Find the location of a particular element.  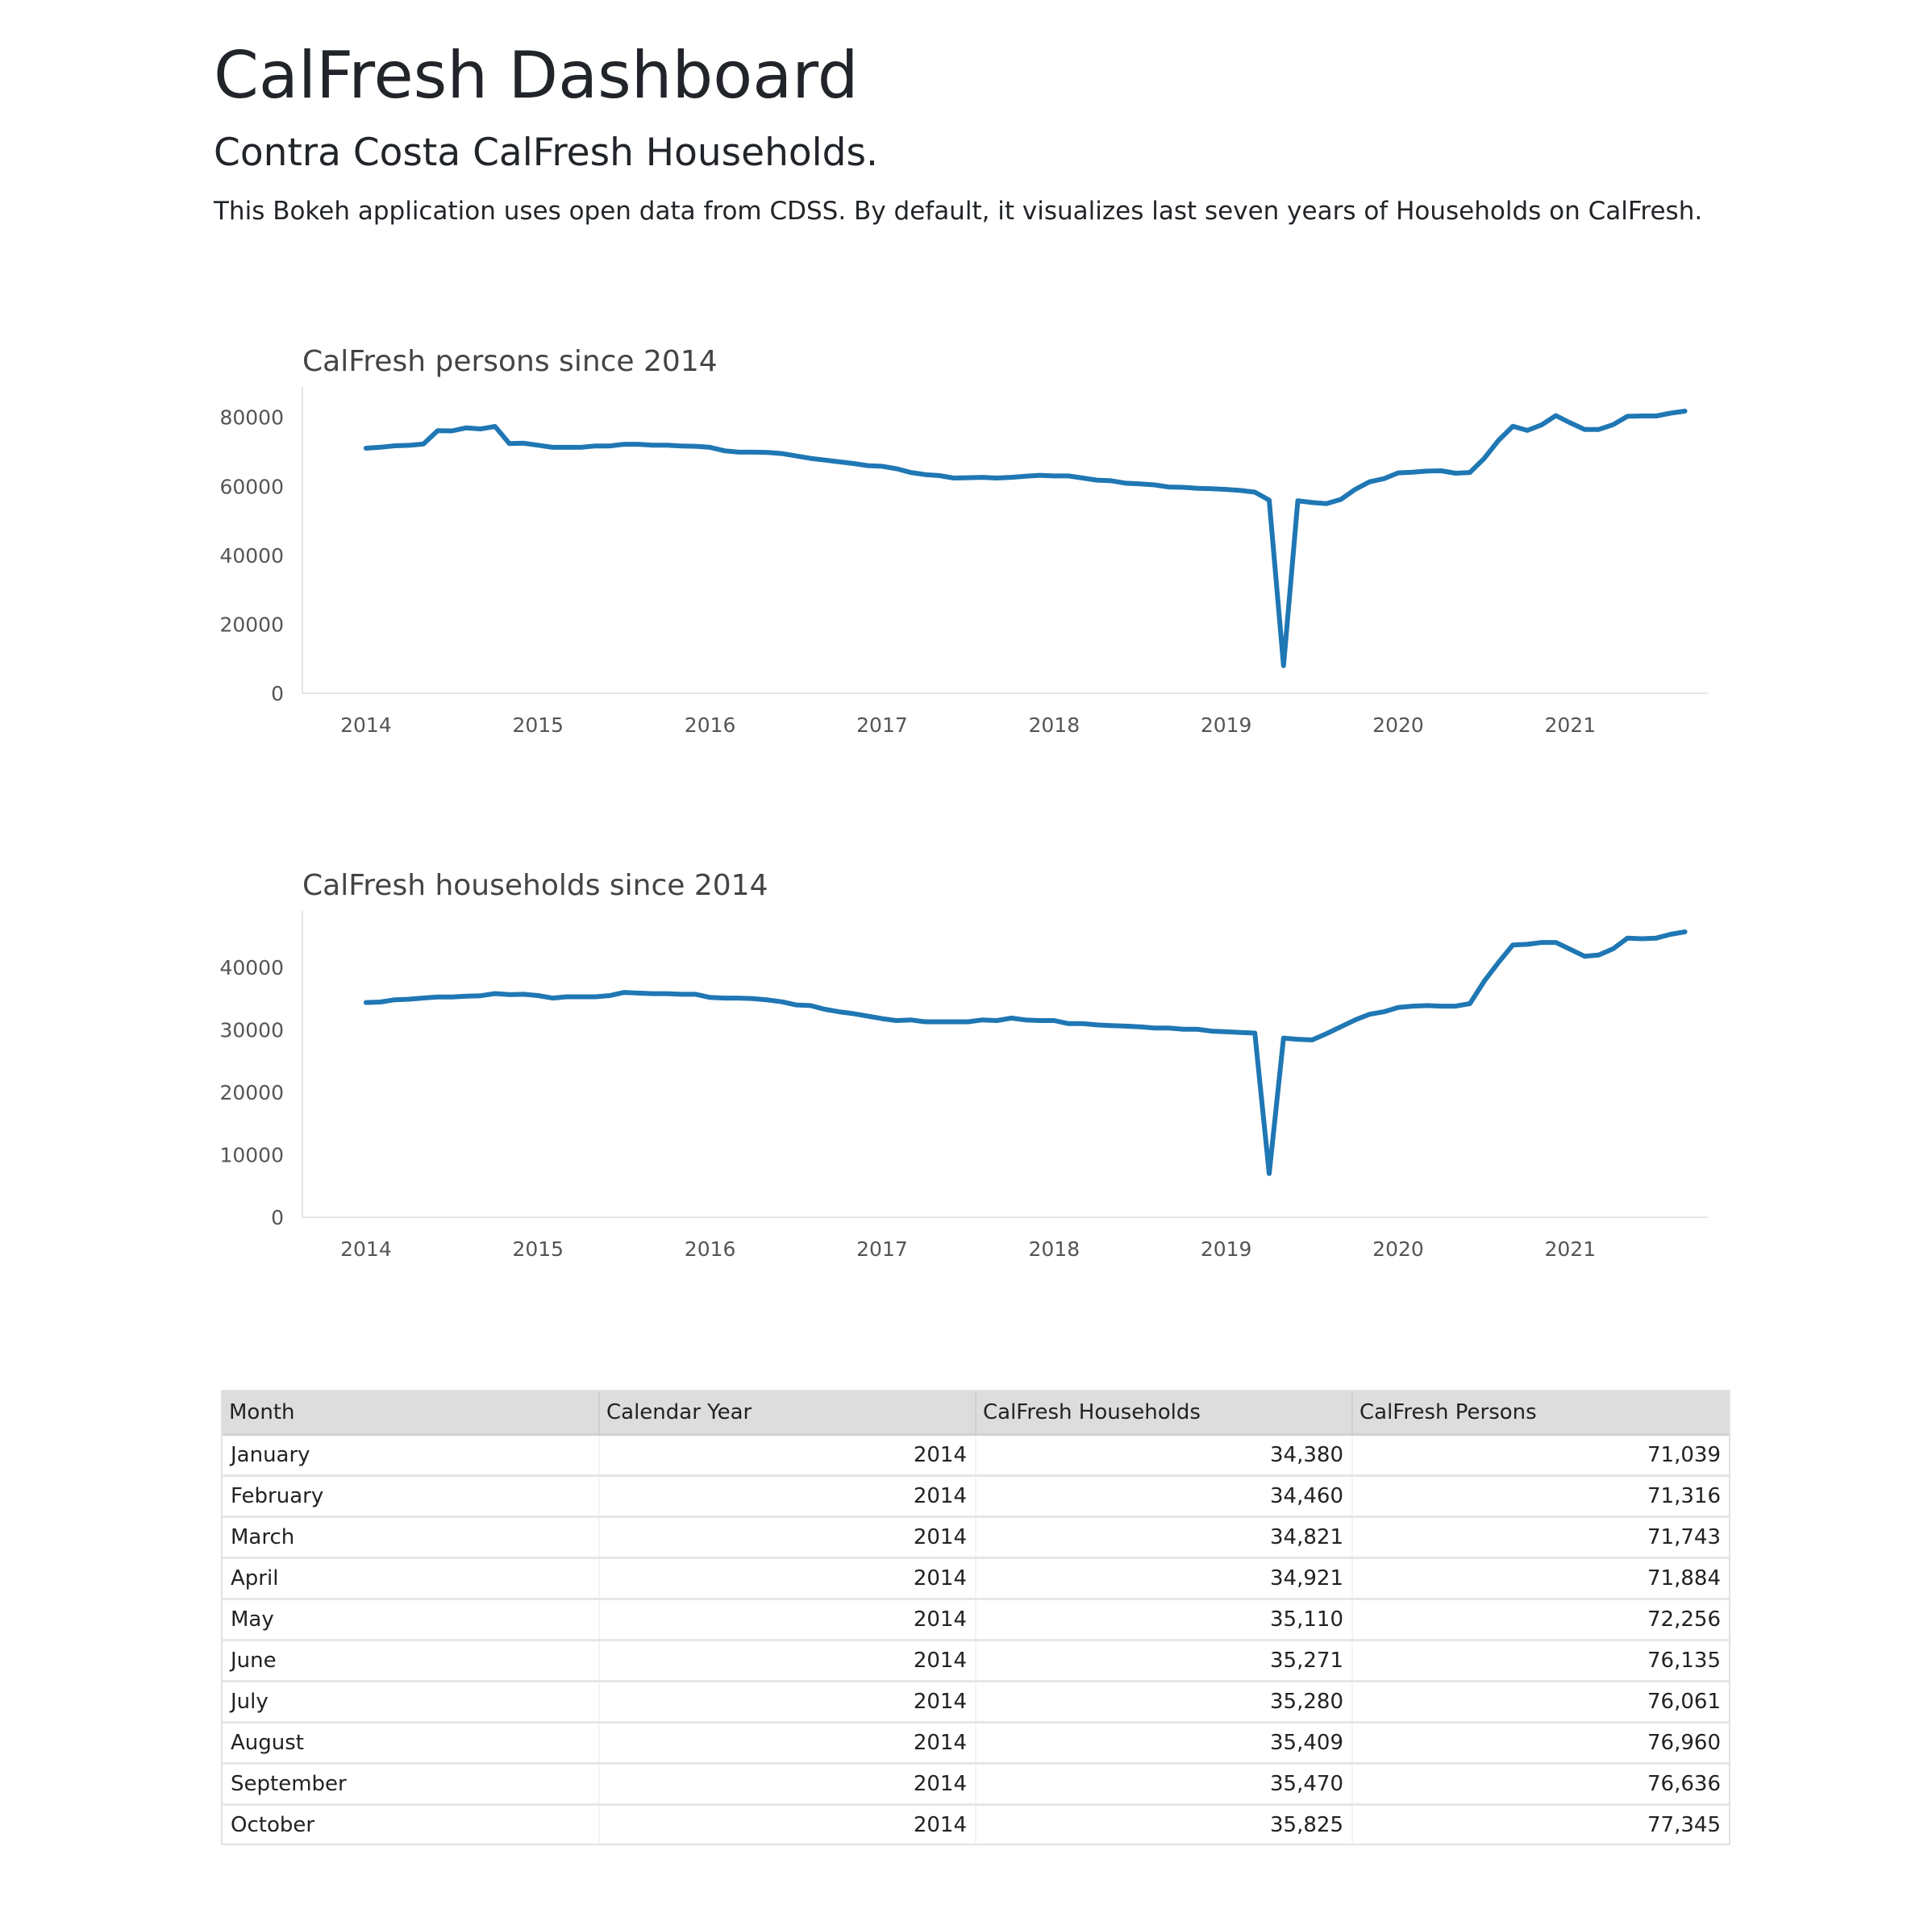

chart-title: CalFresh persons since 2014 is located at coordinates (510, 361).